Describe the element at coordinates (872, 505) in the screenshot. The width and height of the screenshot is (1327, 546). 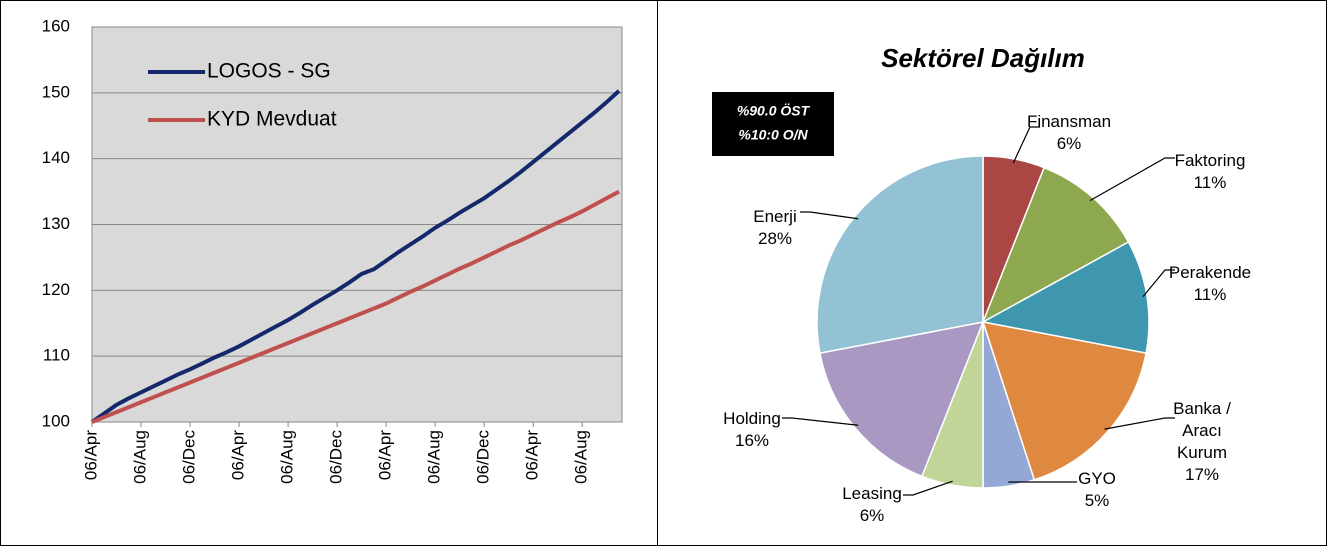
I see `slice-label: Leasing 6%` at that location.